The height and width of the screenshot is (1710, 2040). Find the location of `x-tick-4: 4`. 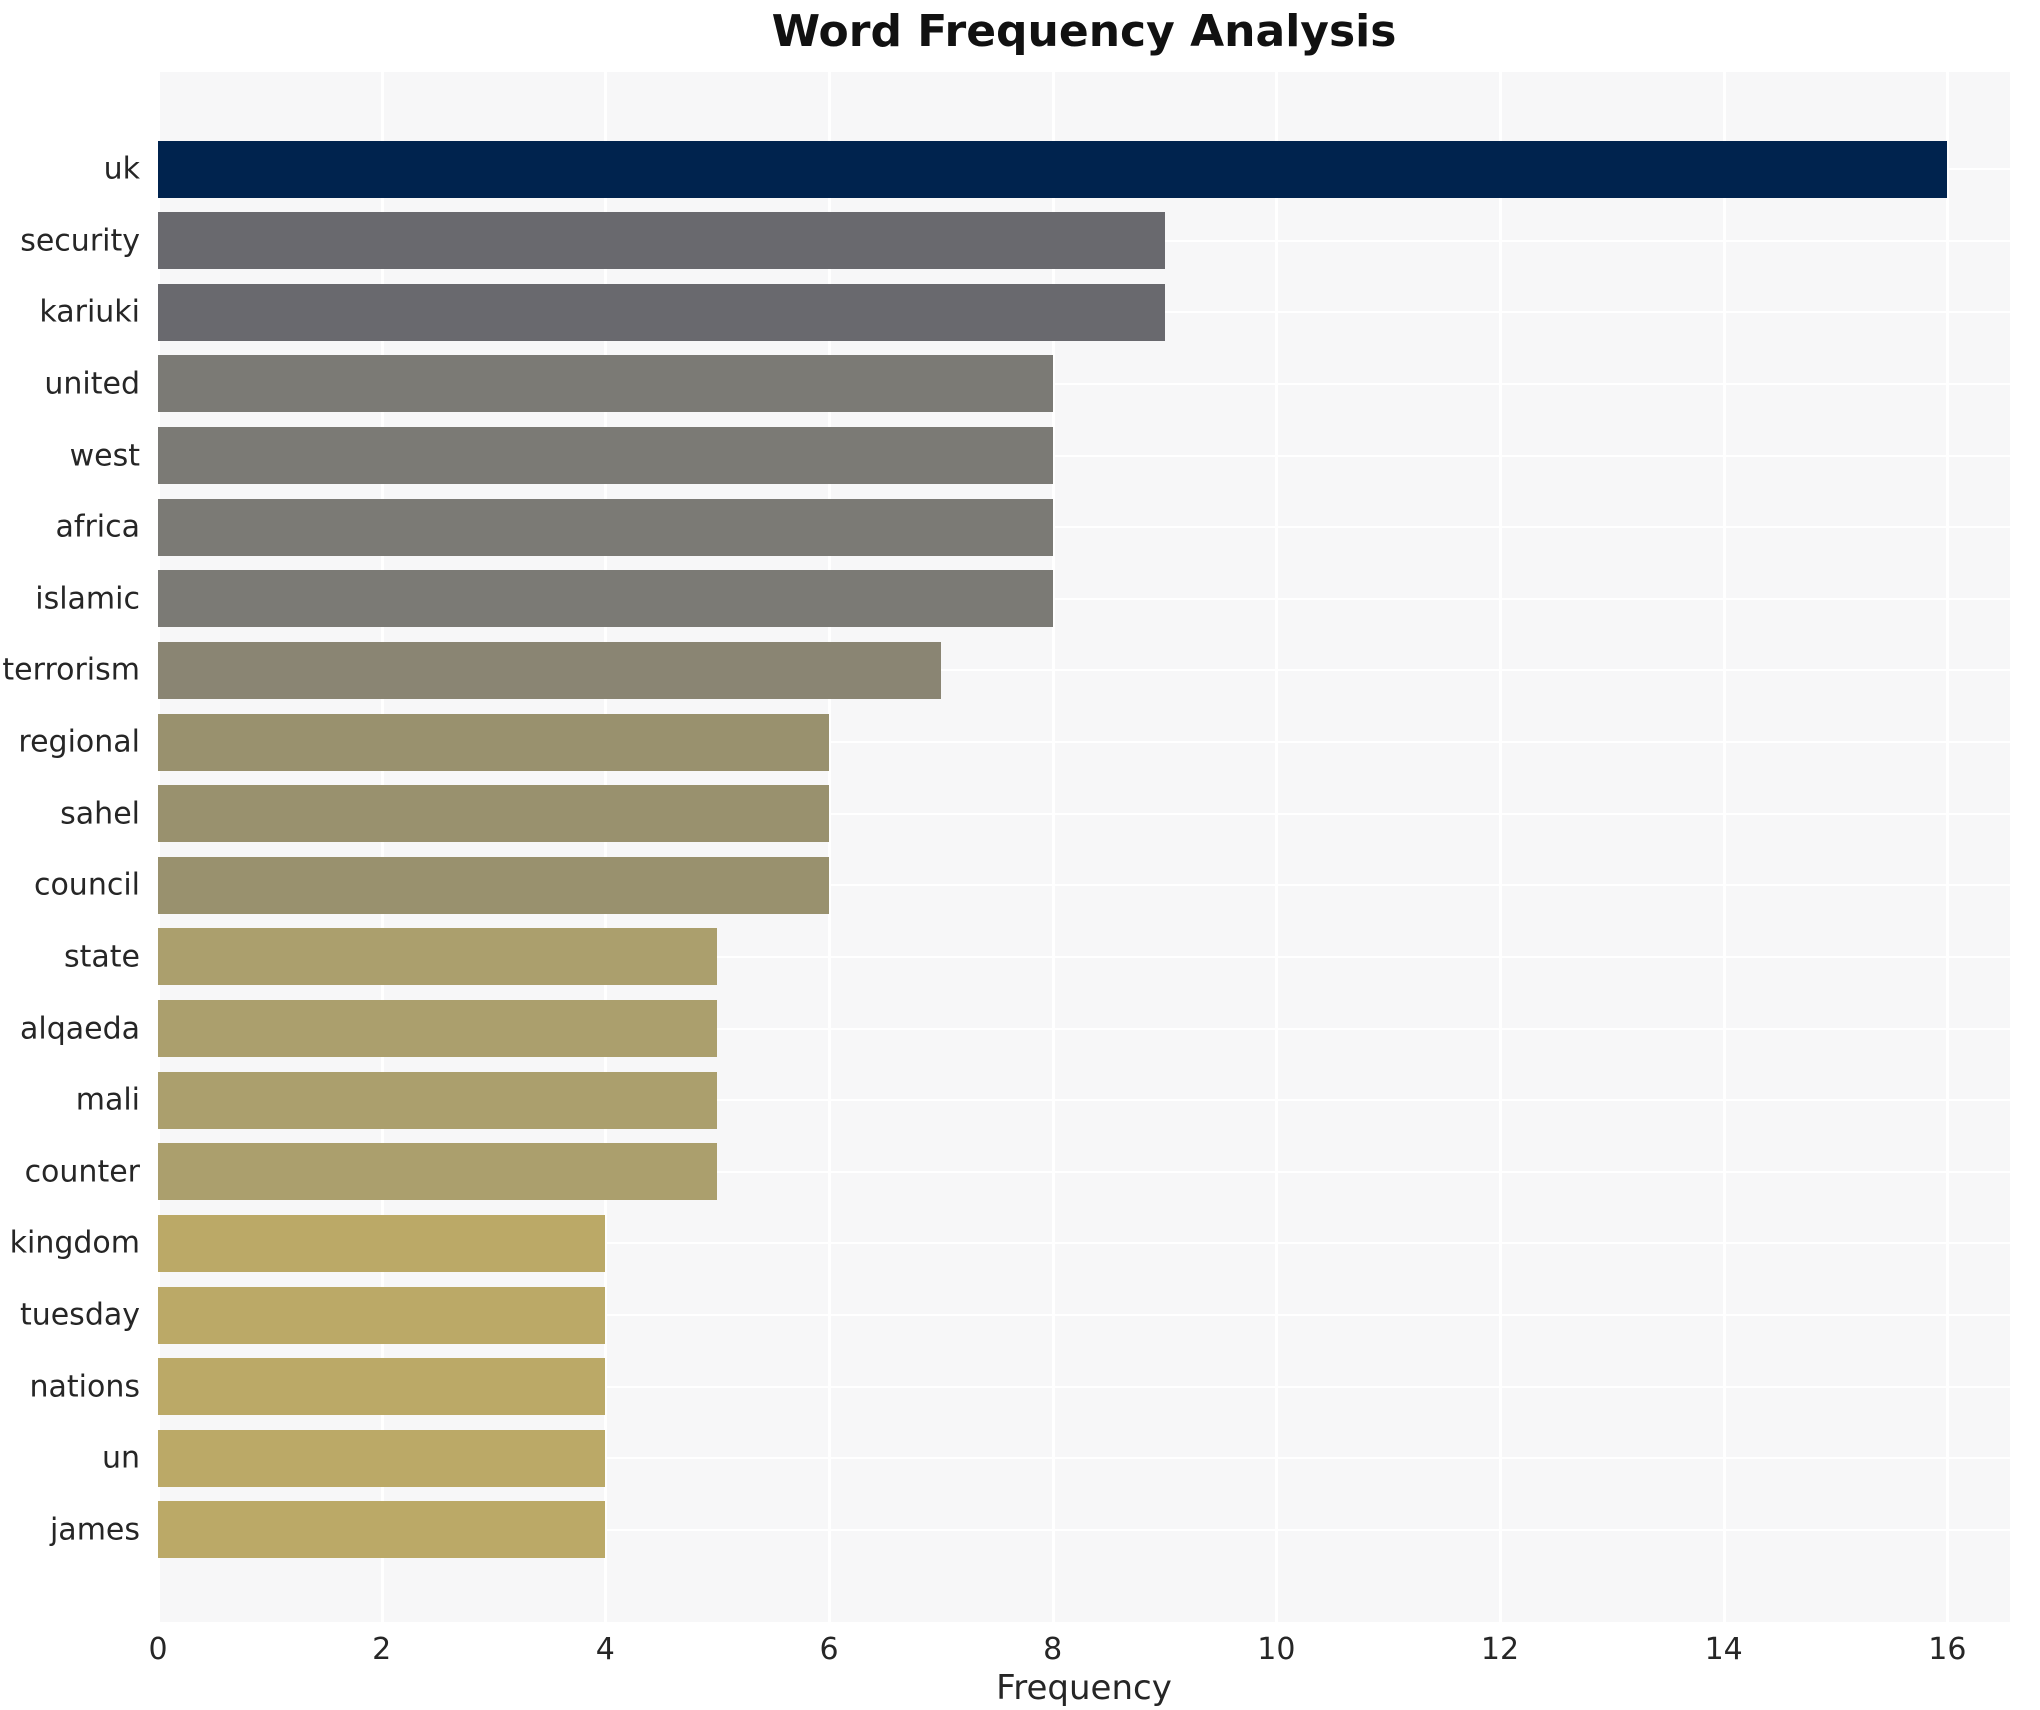

x-tick-4: 4 is located at coordinates (605, 1649).